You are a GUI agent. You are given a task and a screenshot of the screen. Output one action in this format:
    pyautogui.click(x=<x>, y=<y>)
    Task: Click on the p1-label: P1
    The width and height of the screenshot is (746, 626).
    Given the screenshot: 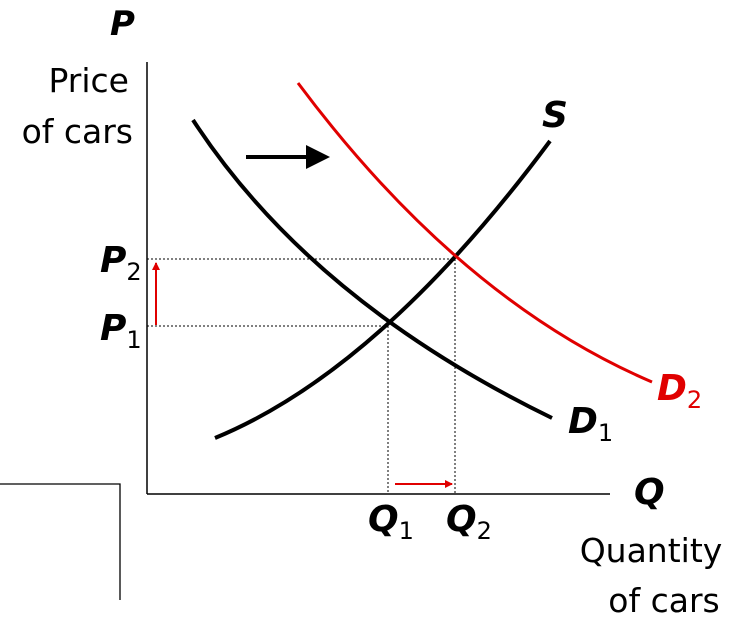 What is the action you would take?
    pyautogui.click(x=121, y=331)
    